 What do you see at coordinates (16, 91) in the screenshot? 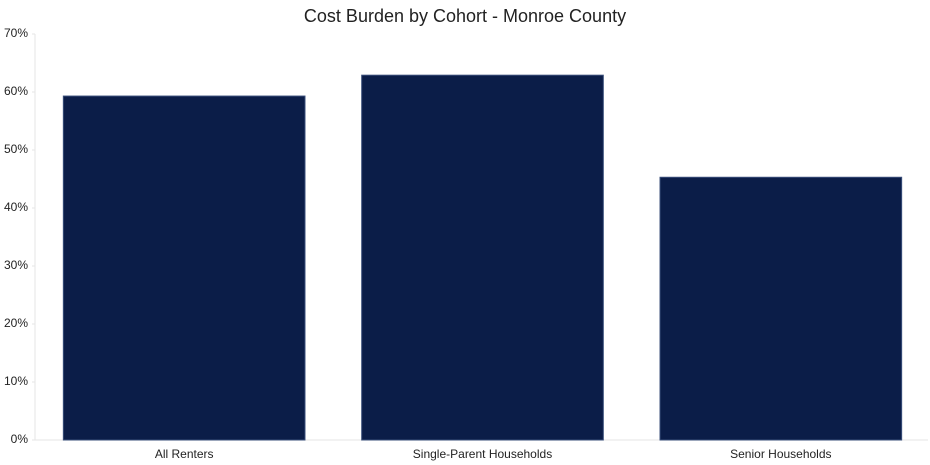
I see `y-tick-label: 60%` at bounding box center [16, 91].